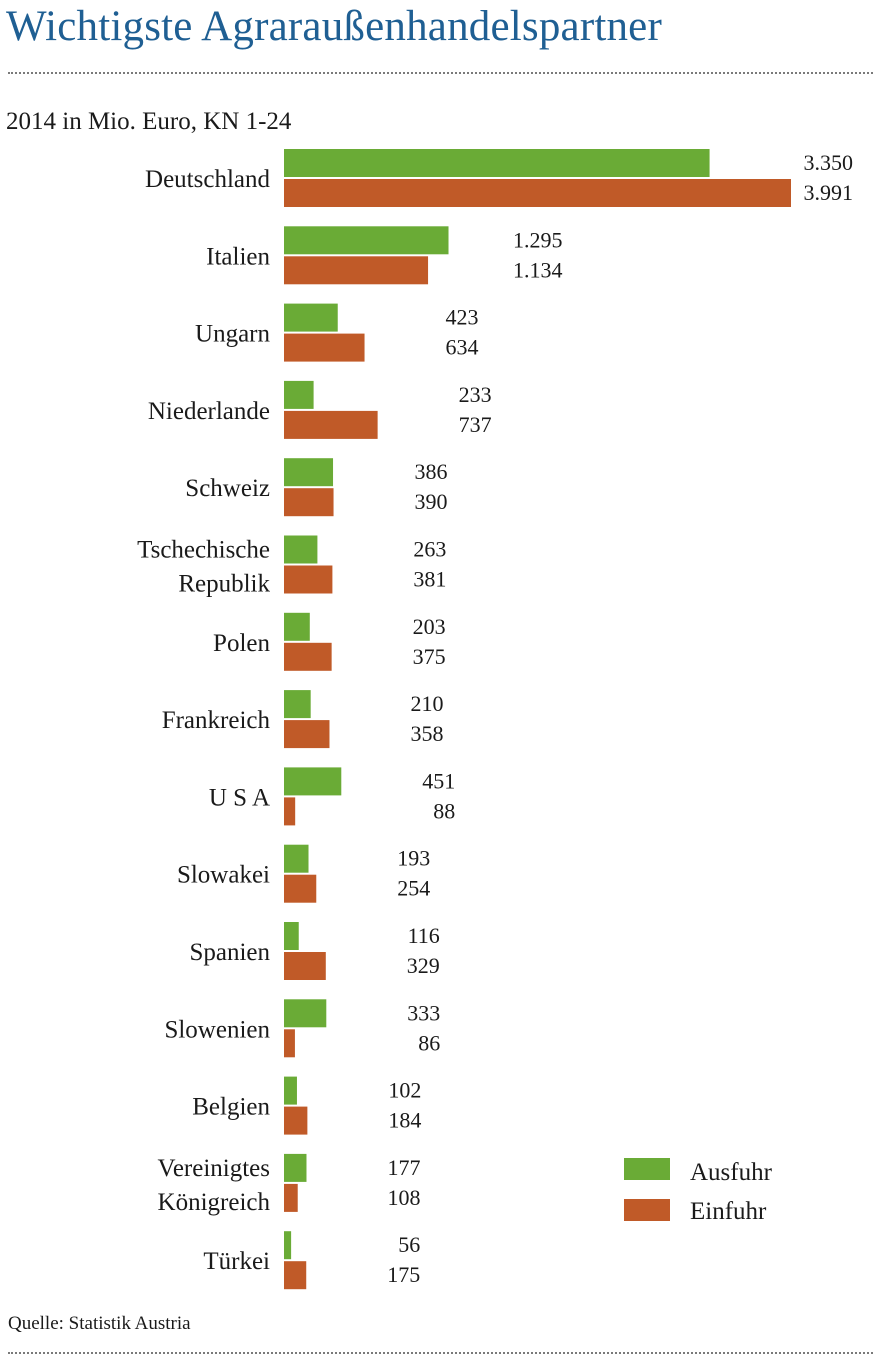 Image resolution: width=879 pixels, height=1358 pixels. I want to click on value-label-einfuhr: 329, so click(423, 965).